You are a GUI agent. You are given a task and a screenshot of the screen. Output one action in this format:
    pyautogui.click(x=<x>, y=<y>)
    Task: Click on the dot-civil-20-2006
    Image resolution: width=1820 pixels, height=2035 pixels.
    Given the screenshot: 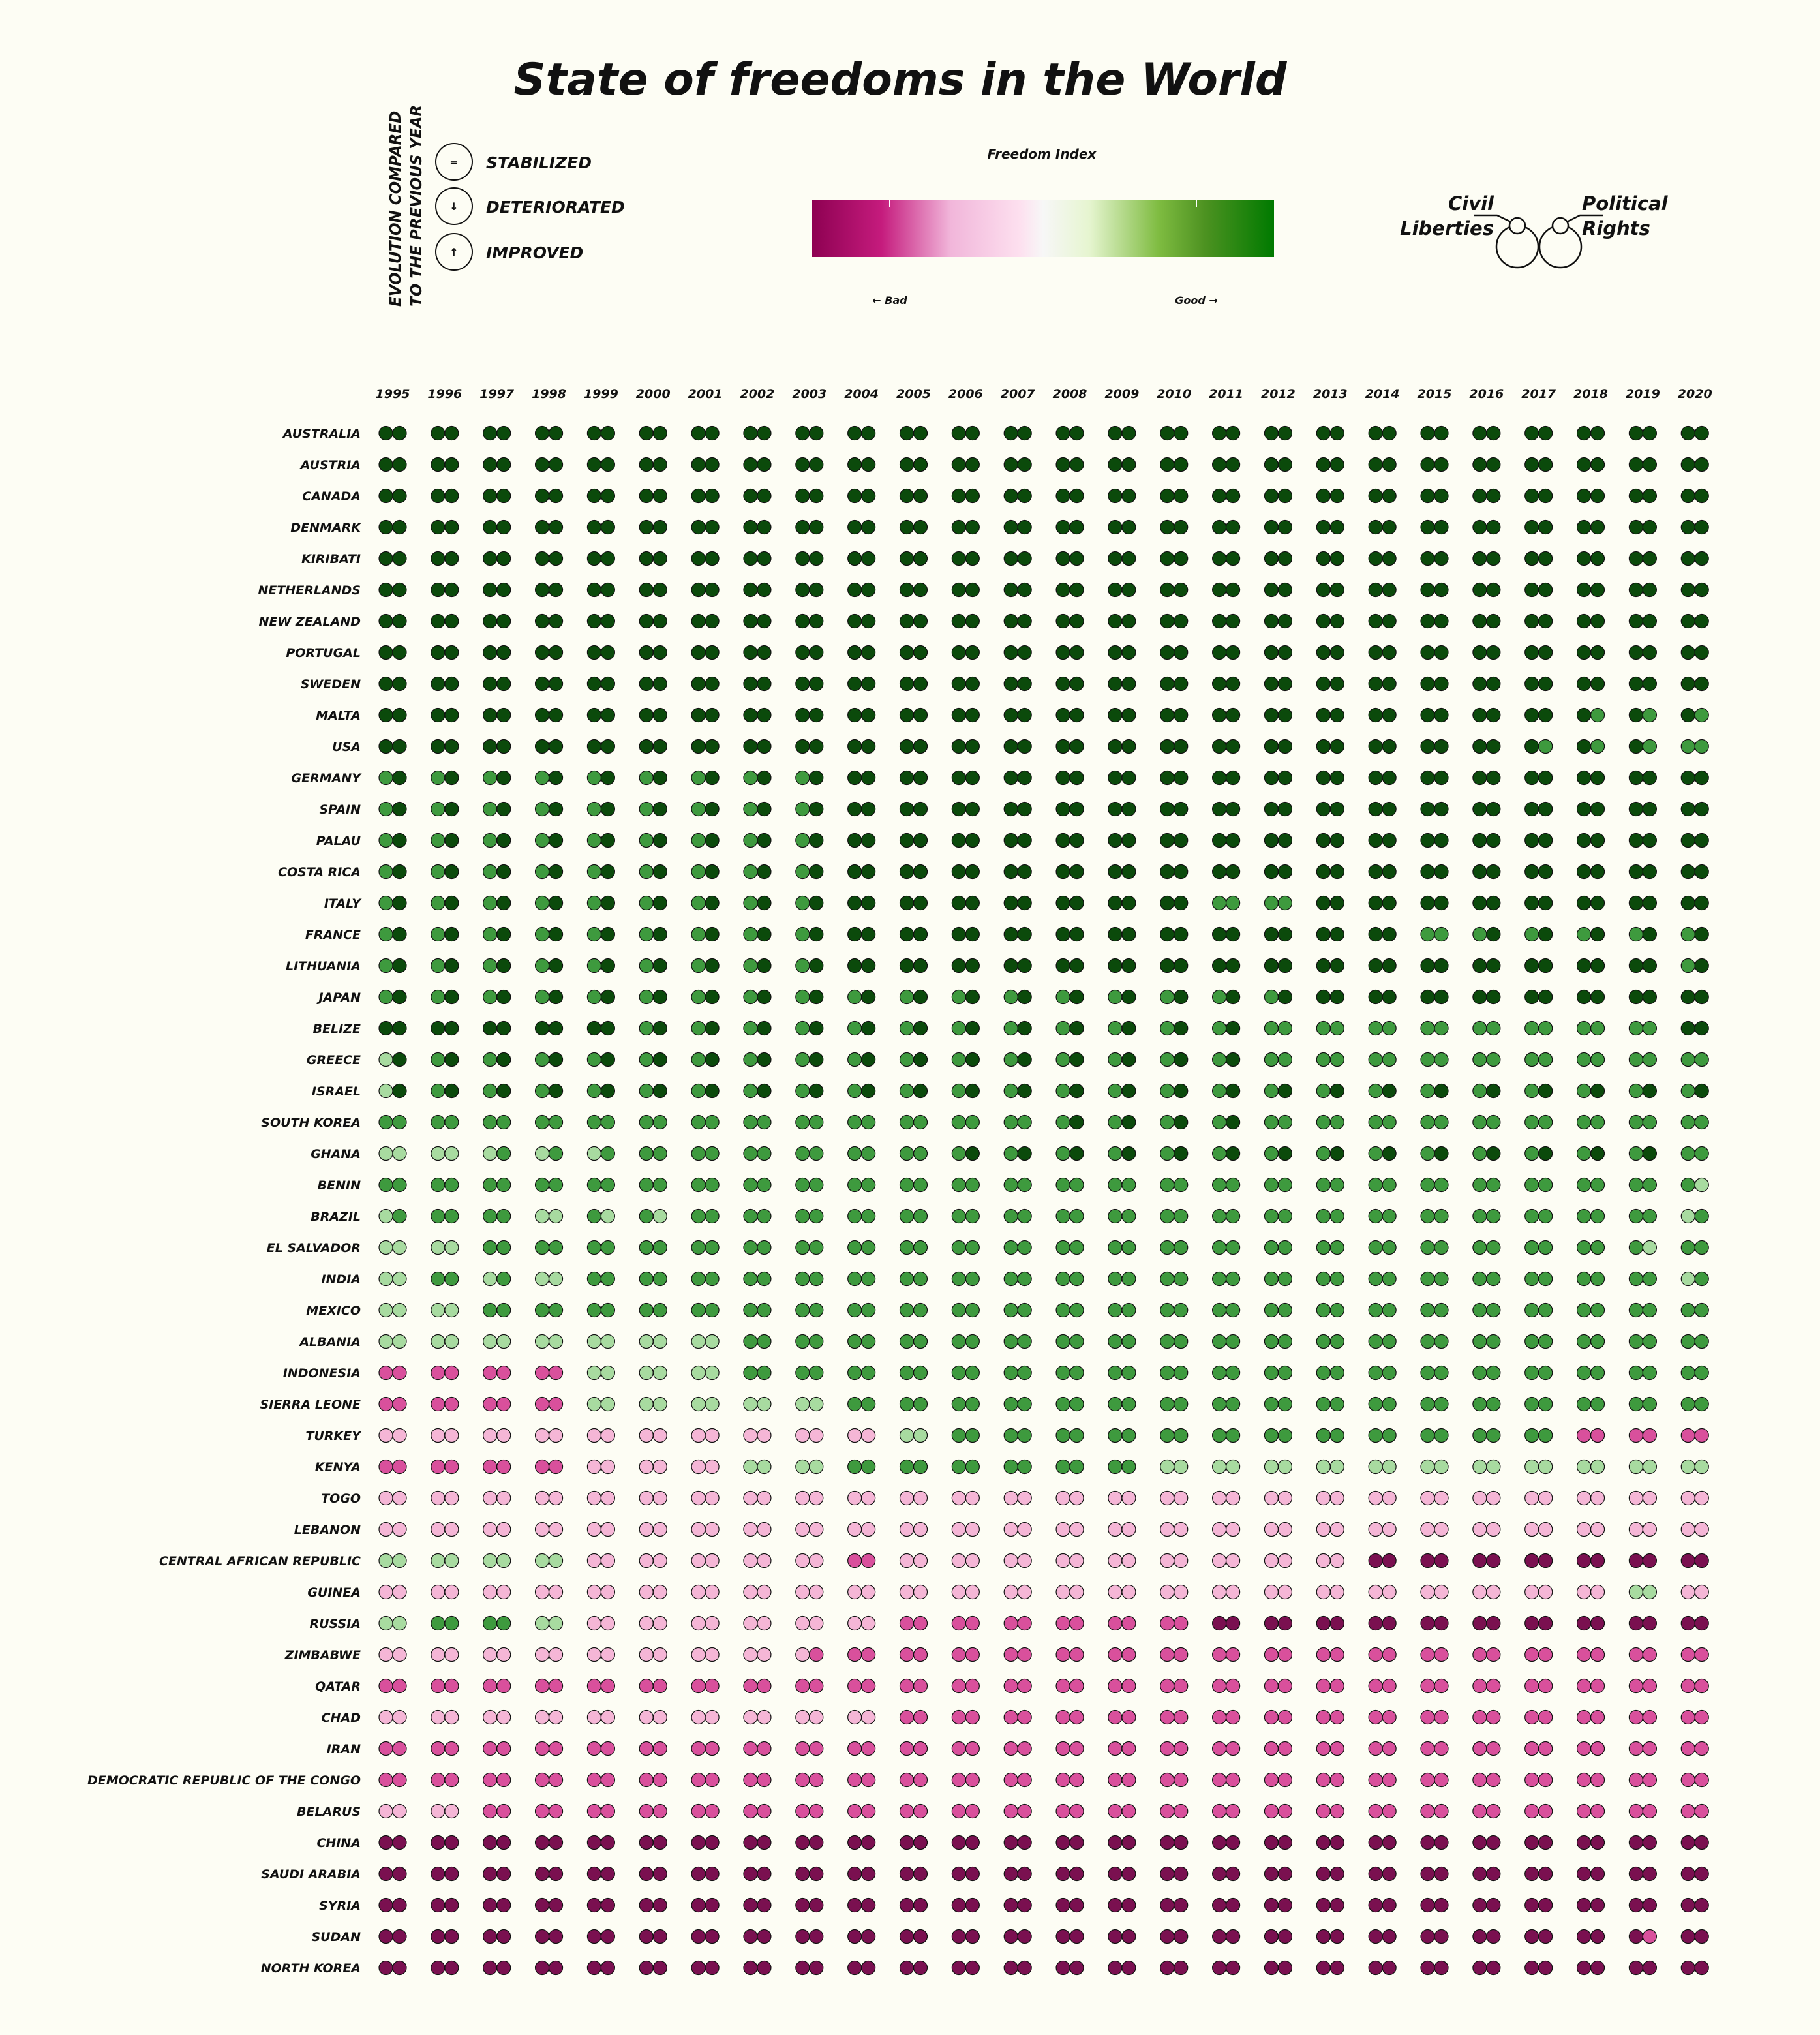 What is the action you would take?
    pyautogui.click(x=959, y=1059)
    